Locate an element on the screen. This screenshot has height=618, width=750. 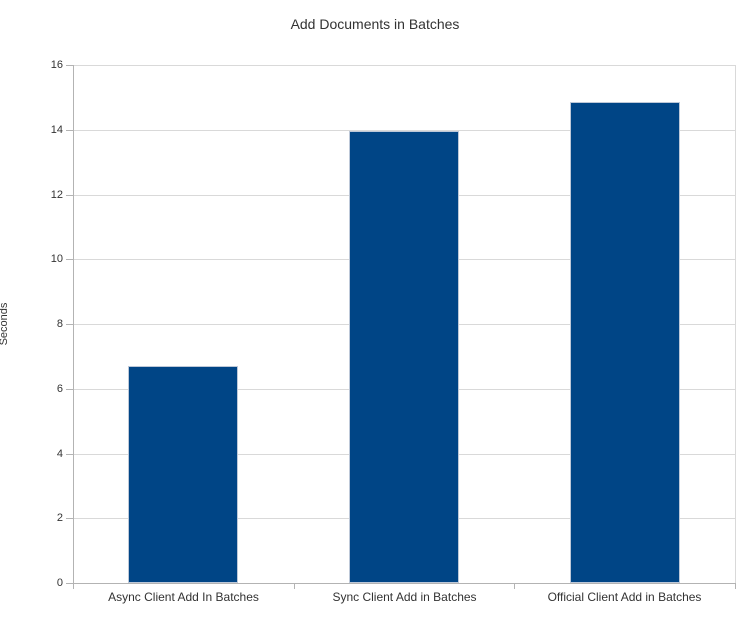
y-tick-label: 0 is located at coordinates (59, 583).